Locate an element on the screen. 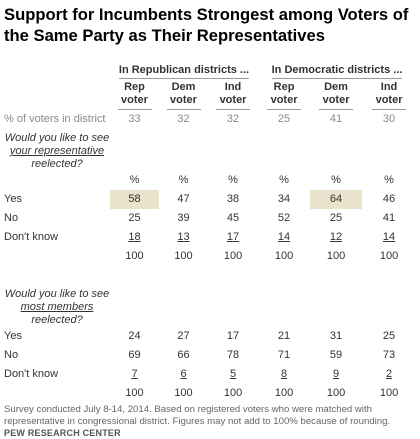  value-cell: 41 is located at coordinates (389, 218).